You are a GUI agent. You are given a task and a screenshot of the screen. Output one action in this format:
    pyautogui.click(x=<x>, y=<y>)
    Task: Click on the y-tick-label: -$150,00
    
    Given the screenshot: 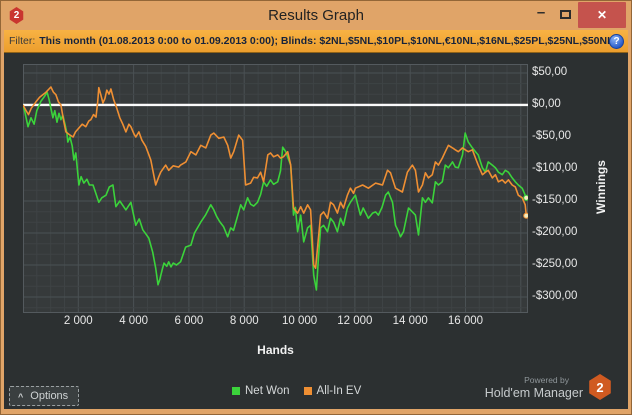 What is the action you would take?
    pyautogui.click(x=555, y=199)
    